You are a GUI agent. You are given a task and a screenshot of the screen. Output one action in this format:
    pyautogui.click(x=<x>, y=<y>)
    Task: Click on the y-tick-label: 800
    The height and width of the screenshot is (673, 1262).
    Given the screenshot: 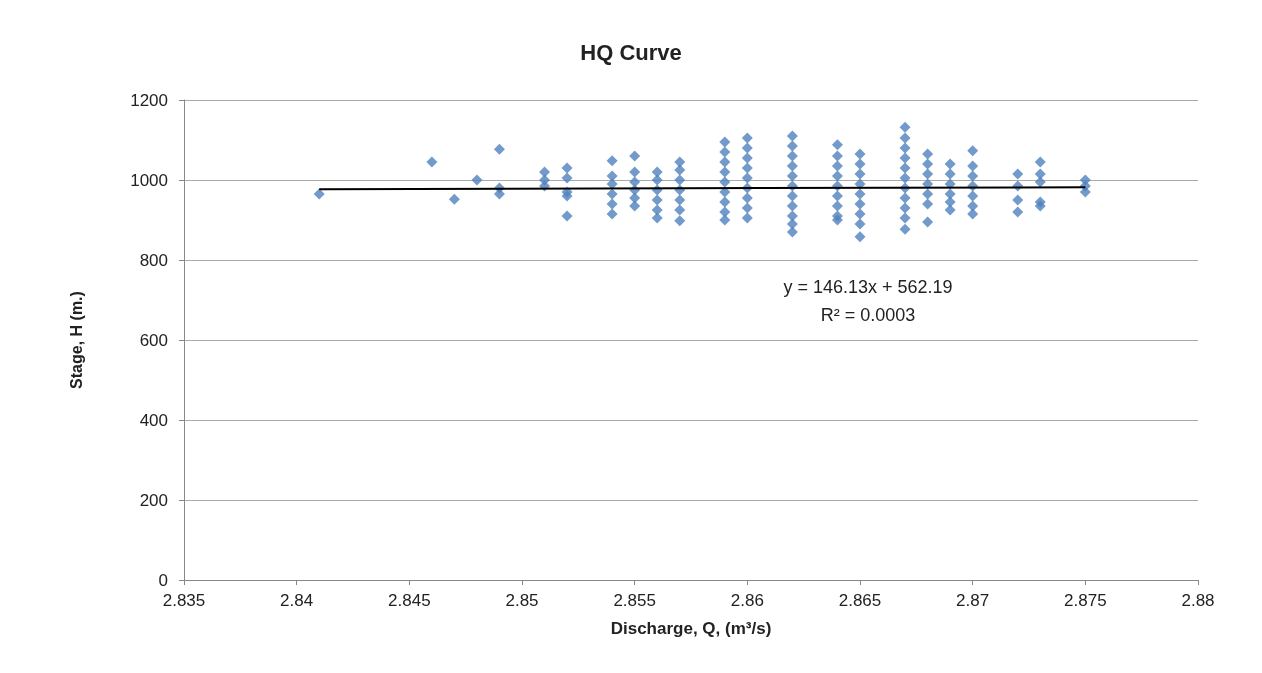 What is the action you would take?
    pyautogui.click(x=153, y=260)
    